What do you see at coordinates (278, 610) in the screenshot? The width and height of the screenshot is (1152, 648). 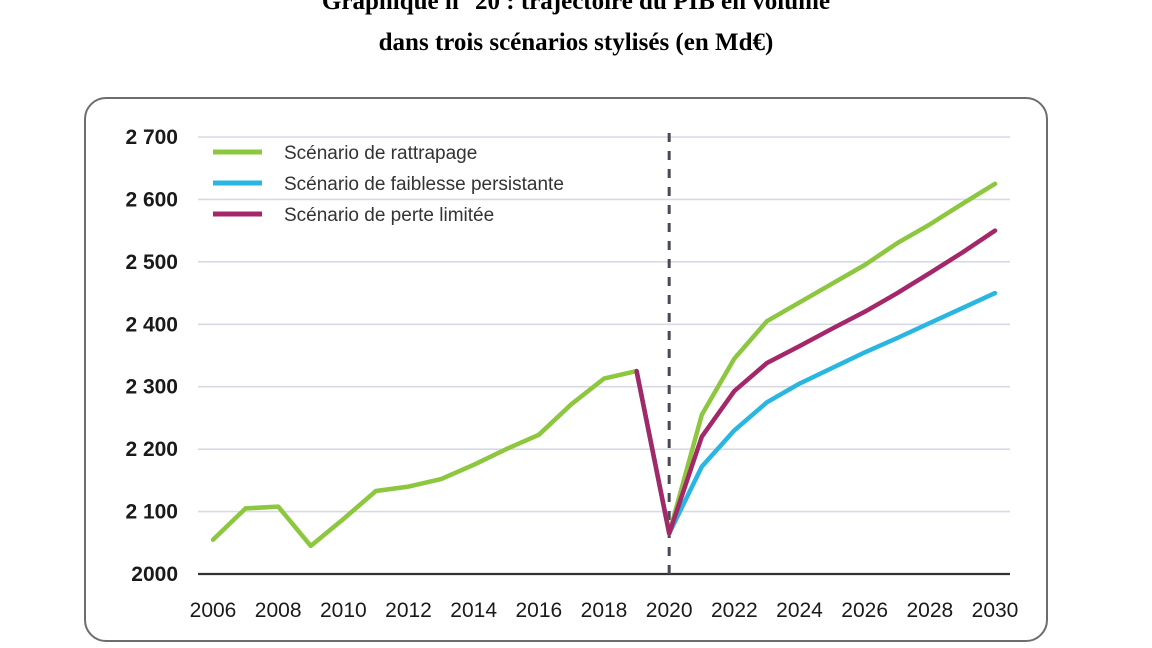 I see `x-tick-label: 2008` at bounding box center [278, 610].